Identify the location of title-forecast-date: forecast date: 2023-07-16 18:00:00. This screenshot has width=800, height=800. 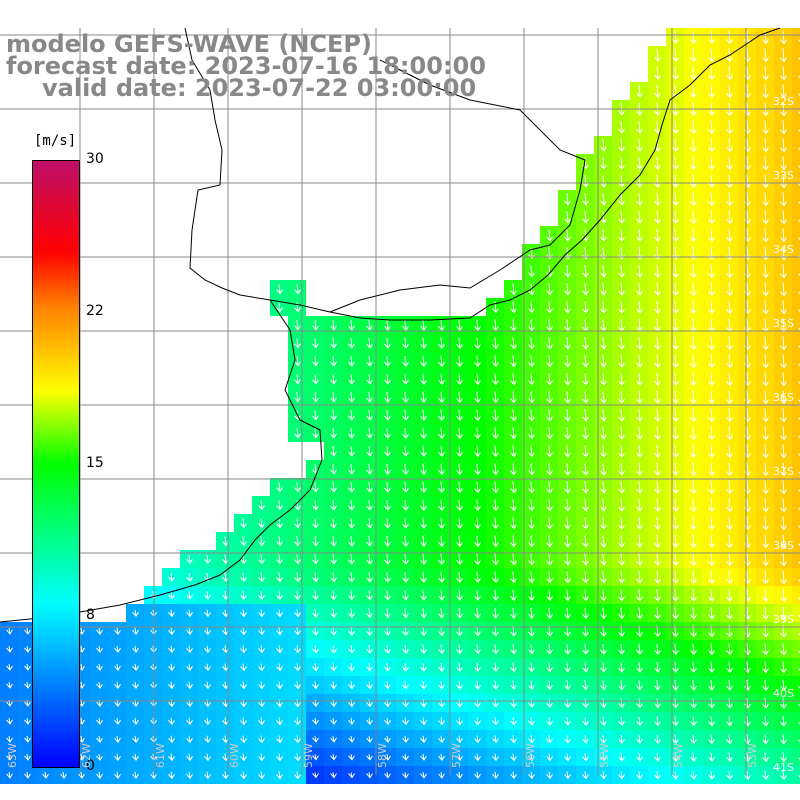
(246, 66).